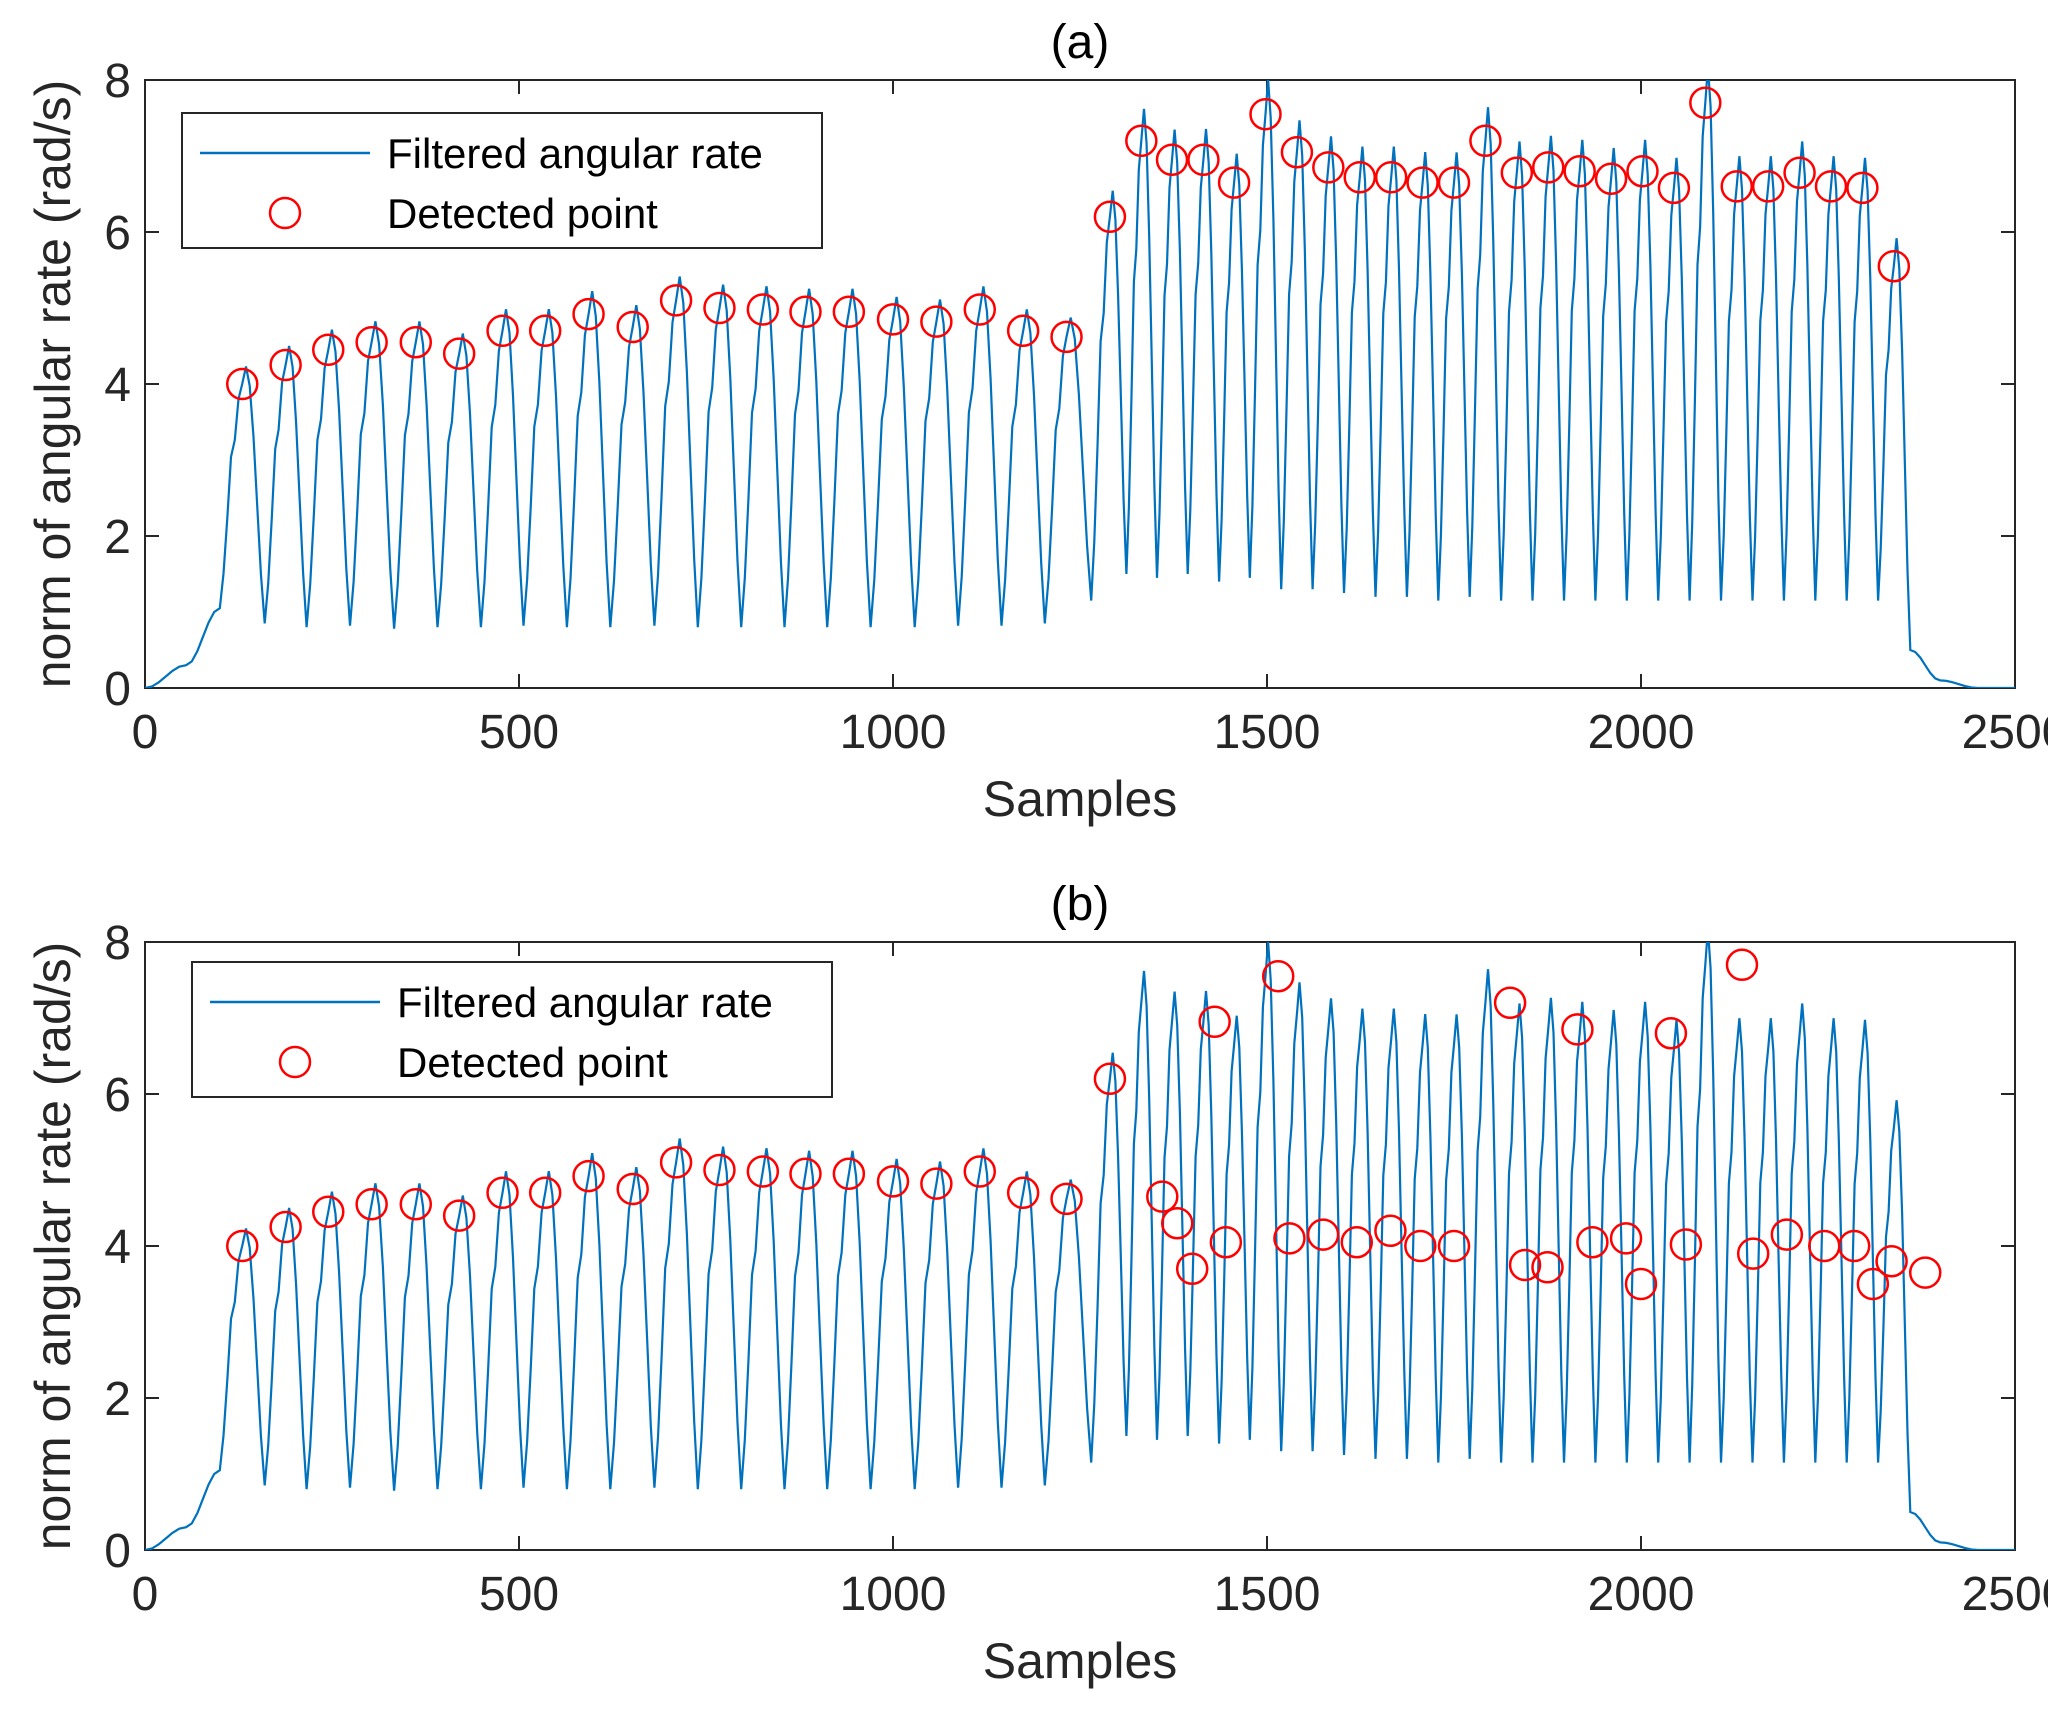 The height and width of the screenshot is (1728, 2048). I want to click on y-tick-label: 4, so click(117, 385).